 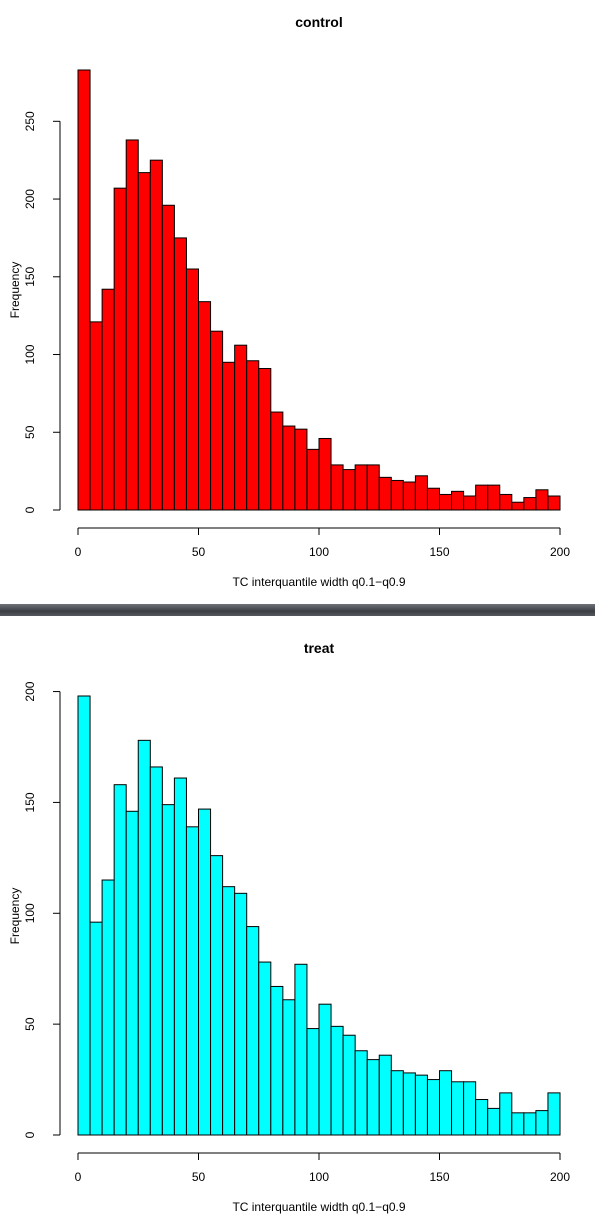 I want to click on chart-title: treat, so click(x=319, y=648).